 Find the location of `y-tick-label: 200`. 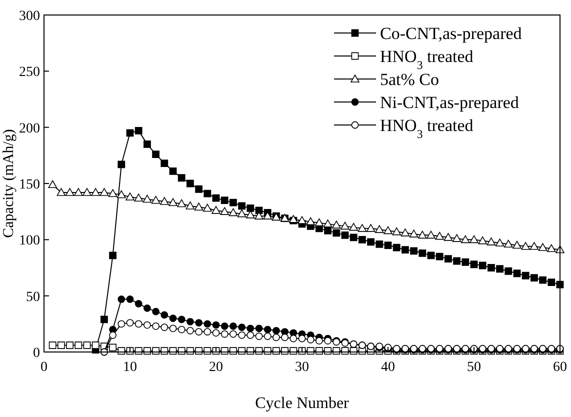

y-tick-label: 200 is located at coordinates (29, 128).